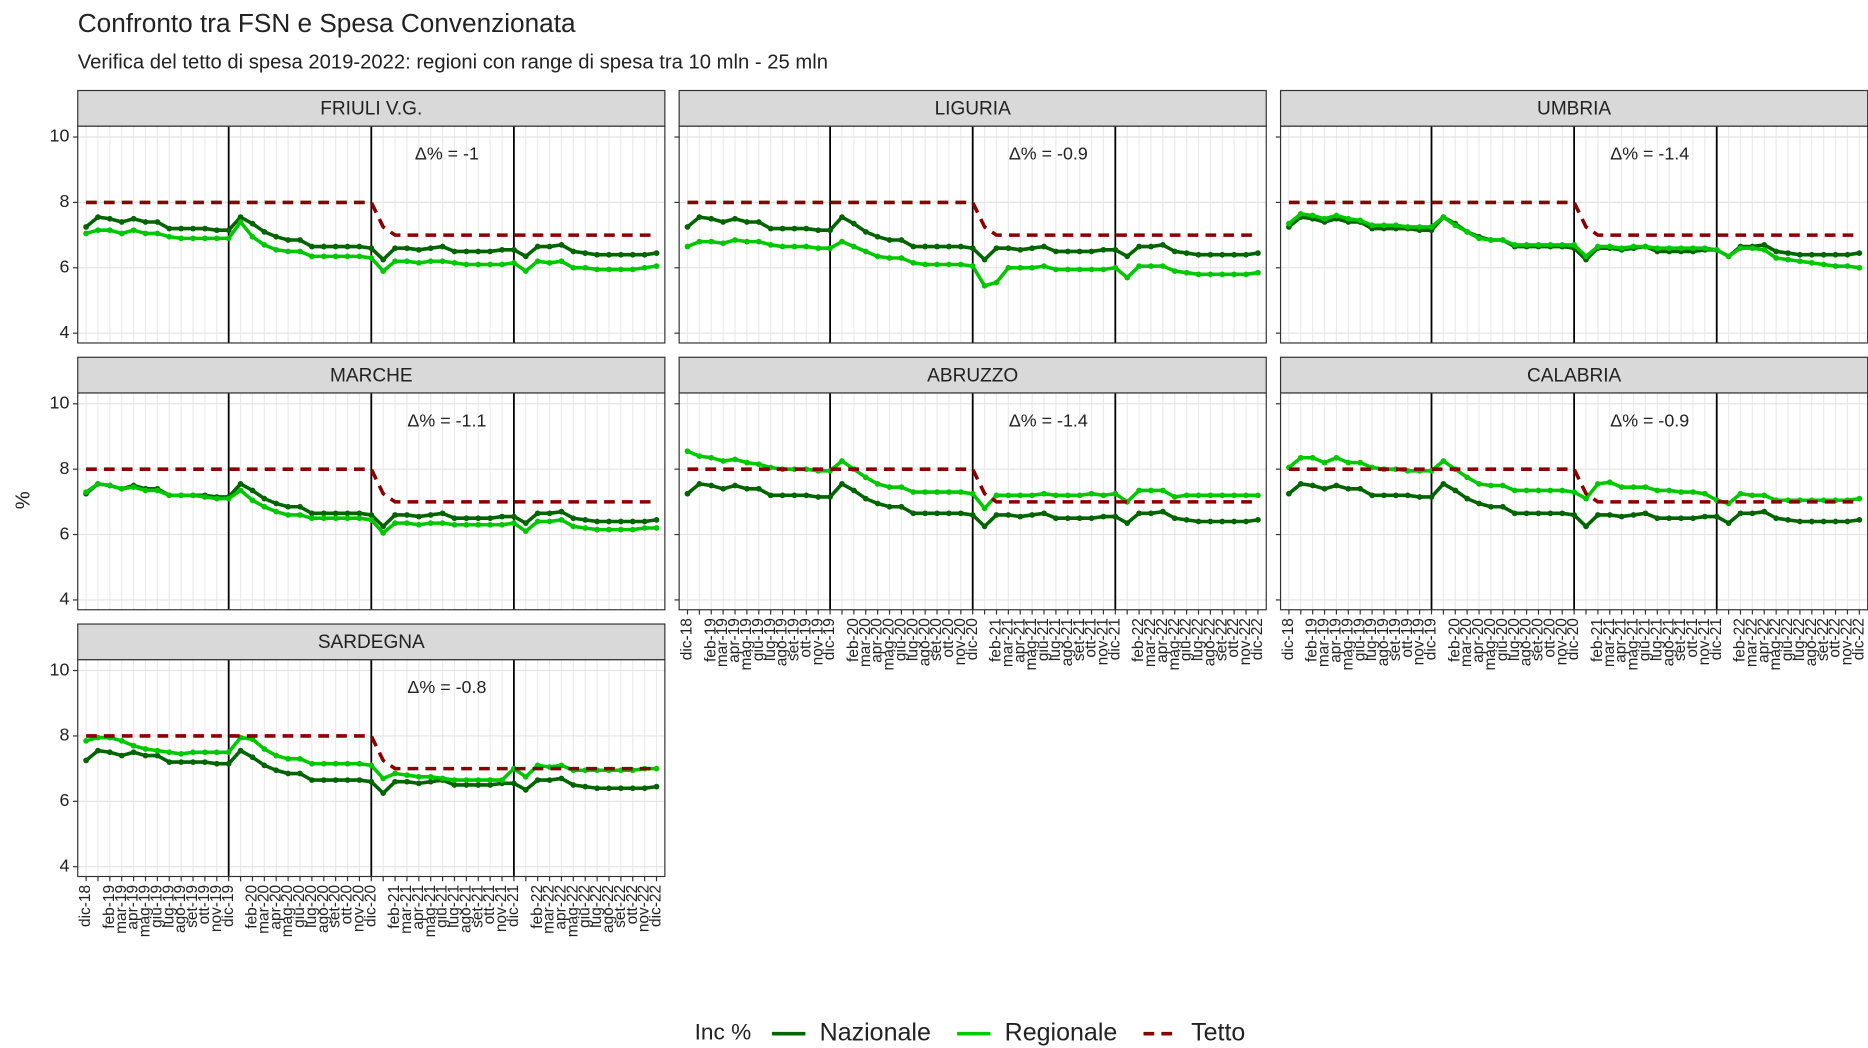 This screenshot has width=1868, height=1048. Describe the element at coordinates (1138, 640) in the screenshot. I see `x-tick-label: feb-22` at that location.